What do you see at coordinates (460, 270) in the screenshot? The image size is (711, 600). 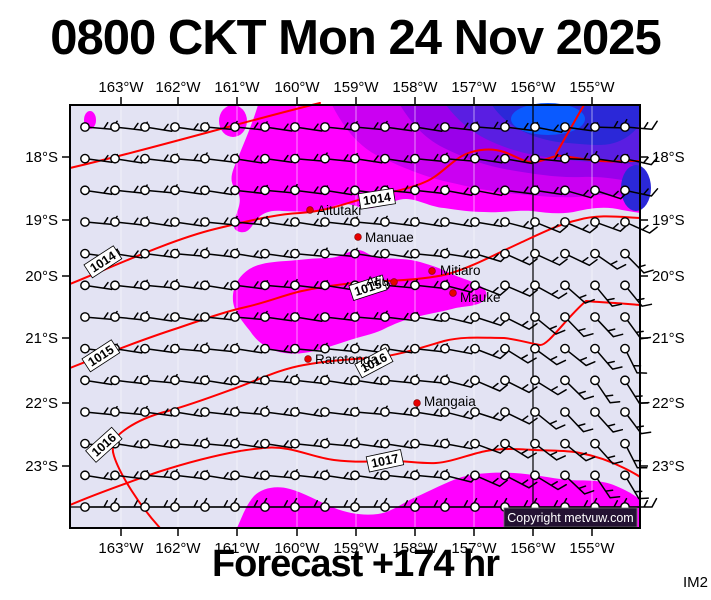 I see `place-label: Mitiaro` at bounding box center [460, 270].